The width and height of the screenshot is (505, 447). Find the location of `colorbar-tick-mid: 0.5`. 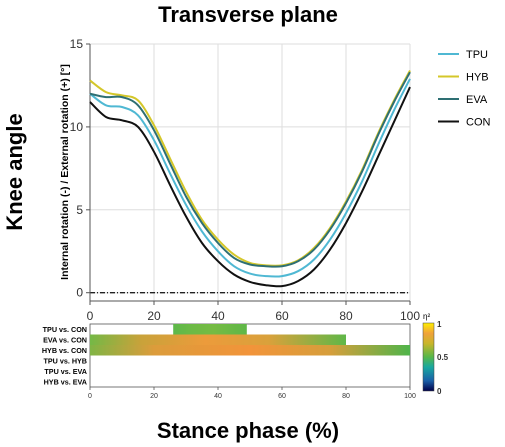

colorbar-tick-mid: 0.5 is located at coordinates (443, 357).